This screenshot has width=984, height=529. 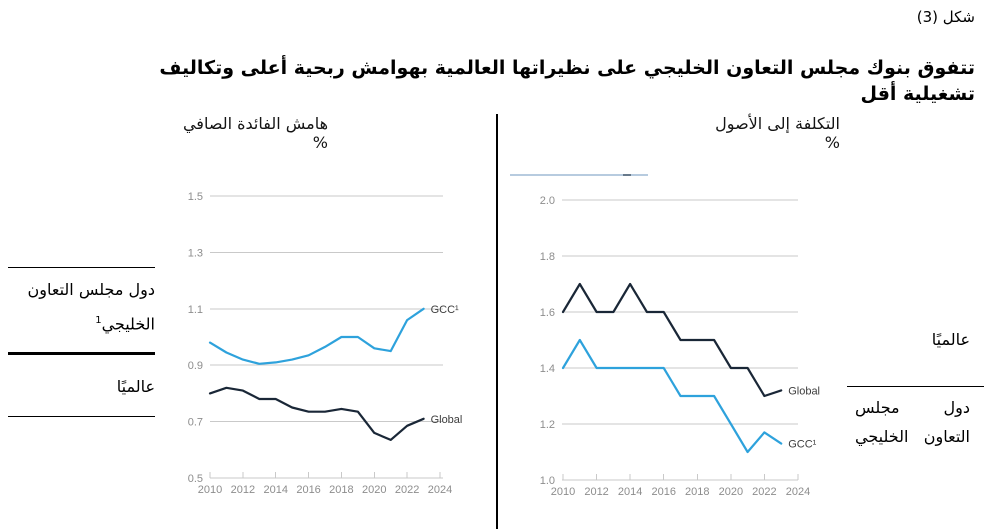 What do you see at coordinates (547, 369) in the screenshot?
I see `y-axis-tick-label: 1.4` at bounding box center [547, 369].